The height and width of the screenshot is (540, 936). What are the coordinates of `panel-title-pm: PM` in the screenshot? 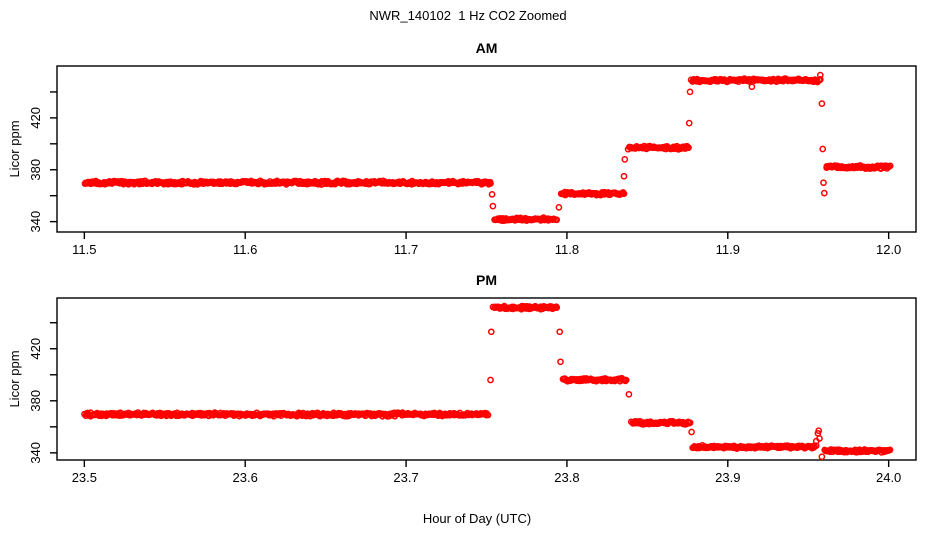 It's located at (486, 280).